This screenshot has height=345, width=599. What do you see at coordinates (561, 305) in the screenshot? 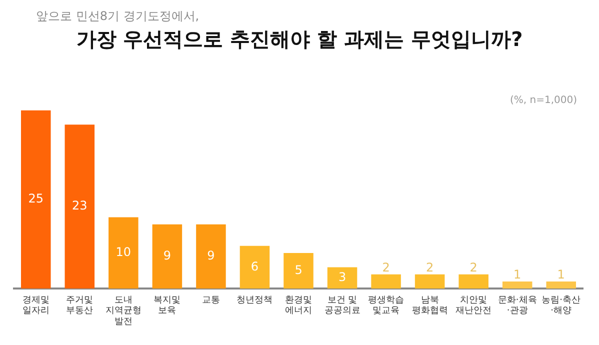
I see `x-tick-label: 농림·축산 ·해양` at bounding box center [561, 305].